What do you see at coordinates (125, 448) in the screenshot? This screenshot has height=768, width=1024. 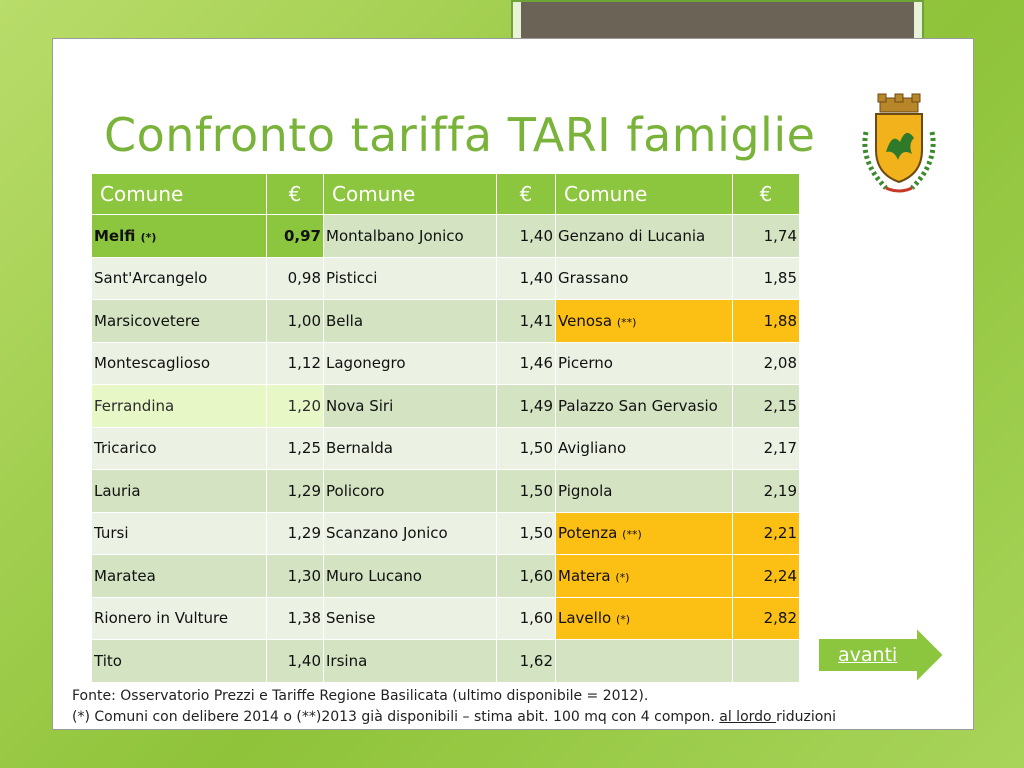 I see `cell-value: Tricarico` at bounding box center [125, 448].